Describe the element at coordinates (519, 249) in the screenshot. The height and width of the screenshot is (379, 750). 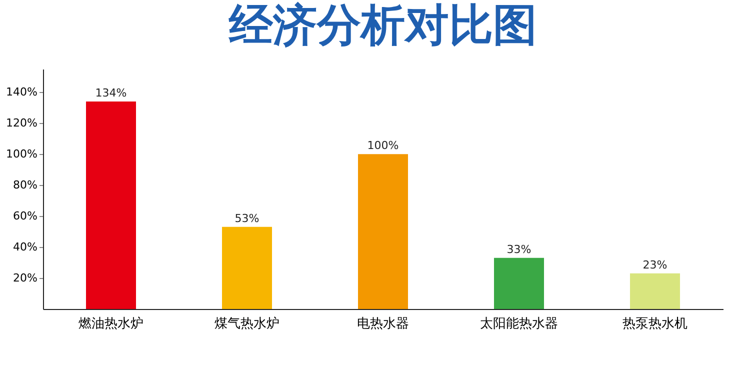
I see `data-label: 33%` at that location.